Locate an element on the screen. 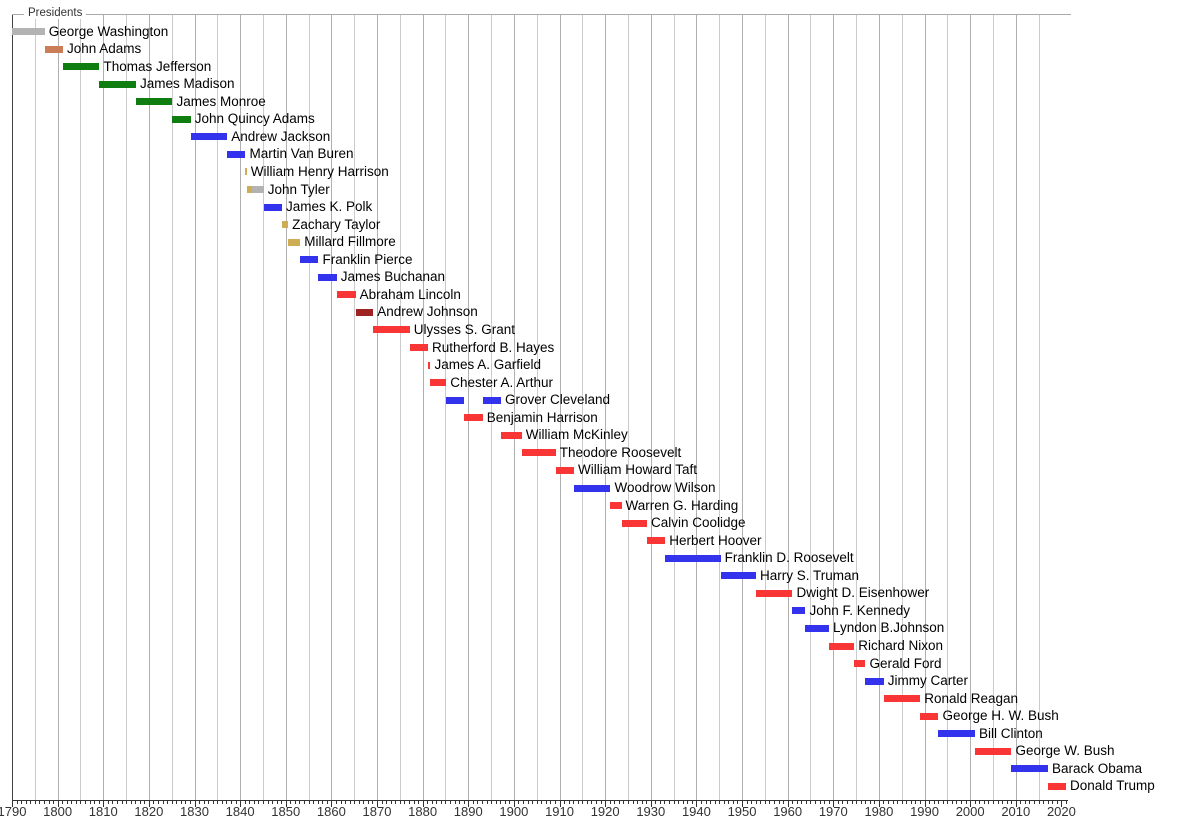 The height and width of the screenshot is (822, 1200). chart-header-line is located at coordinates (541, 14).